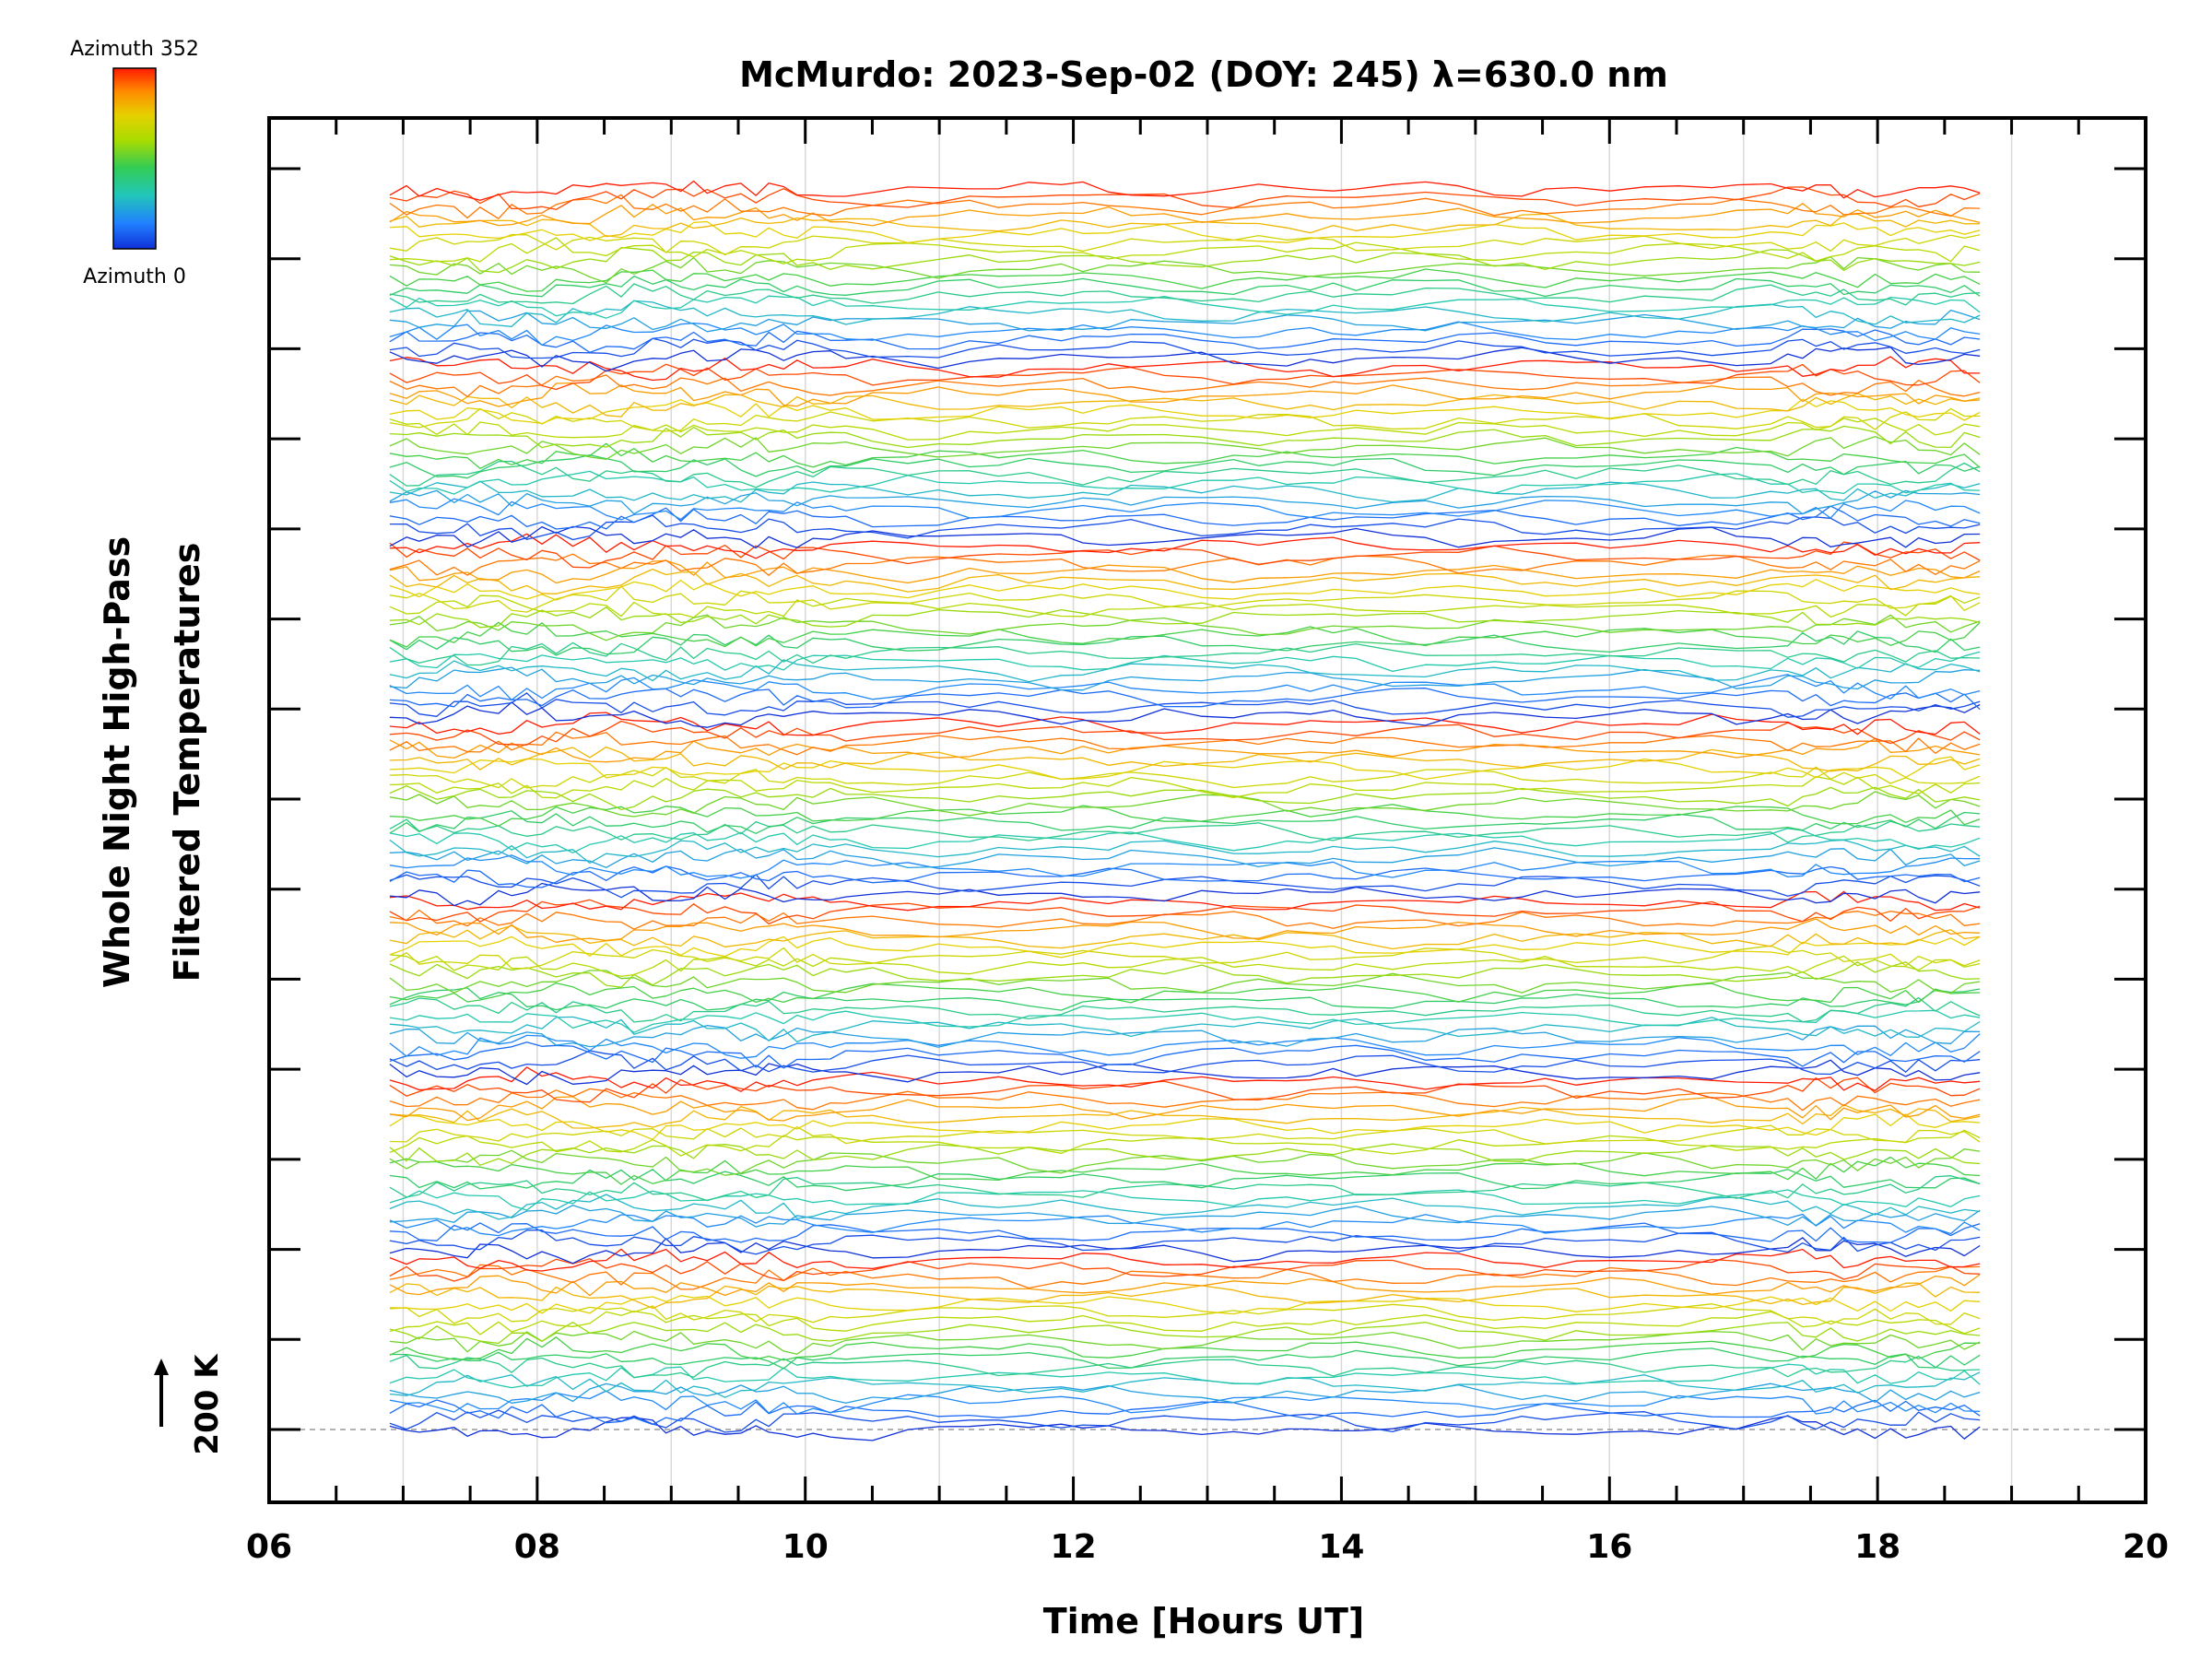 This screenshot has height=1659, width=2212. Describe the element at coordinates (1185, 743) in the screenshot. I see `series-line-g3-c17` at that location.